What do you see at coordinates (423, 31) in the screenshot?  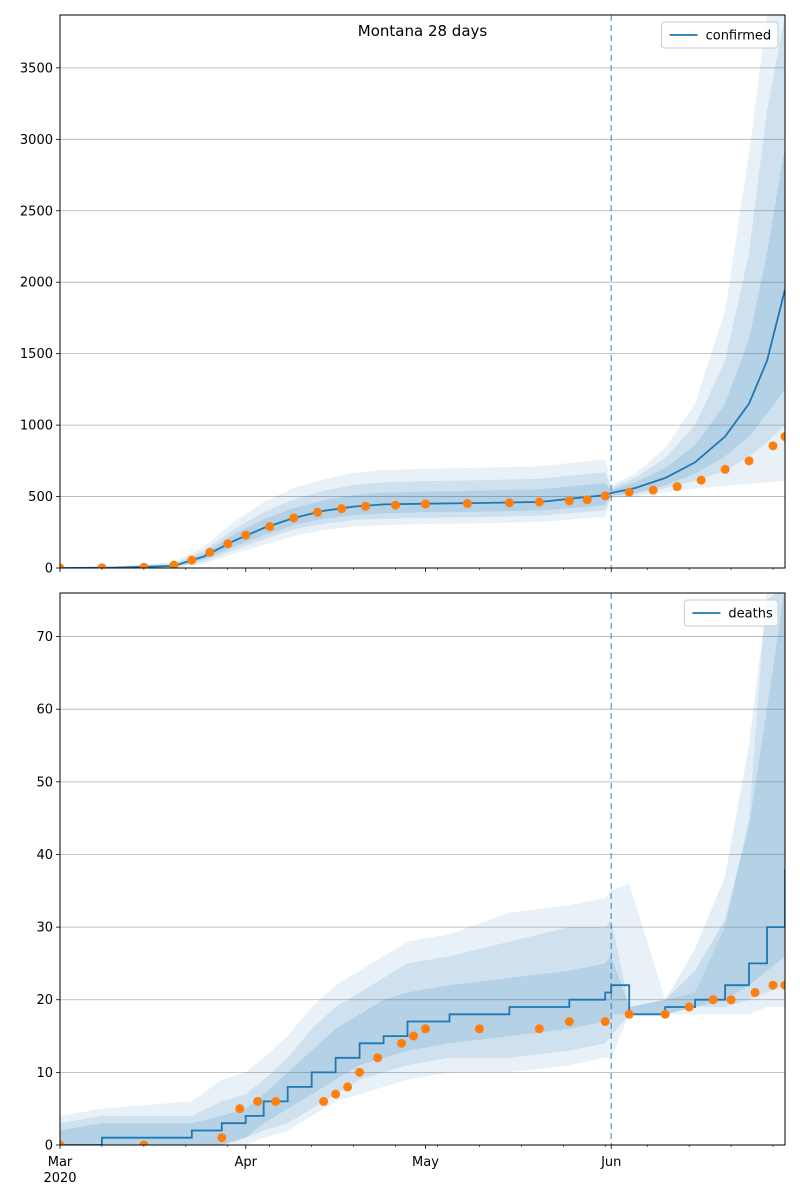 I see `chart-title: Montana 28 days` at bounding box center [423, 31].